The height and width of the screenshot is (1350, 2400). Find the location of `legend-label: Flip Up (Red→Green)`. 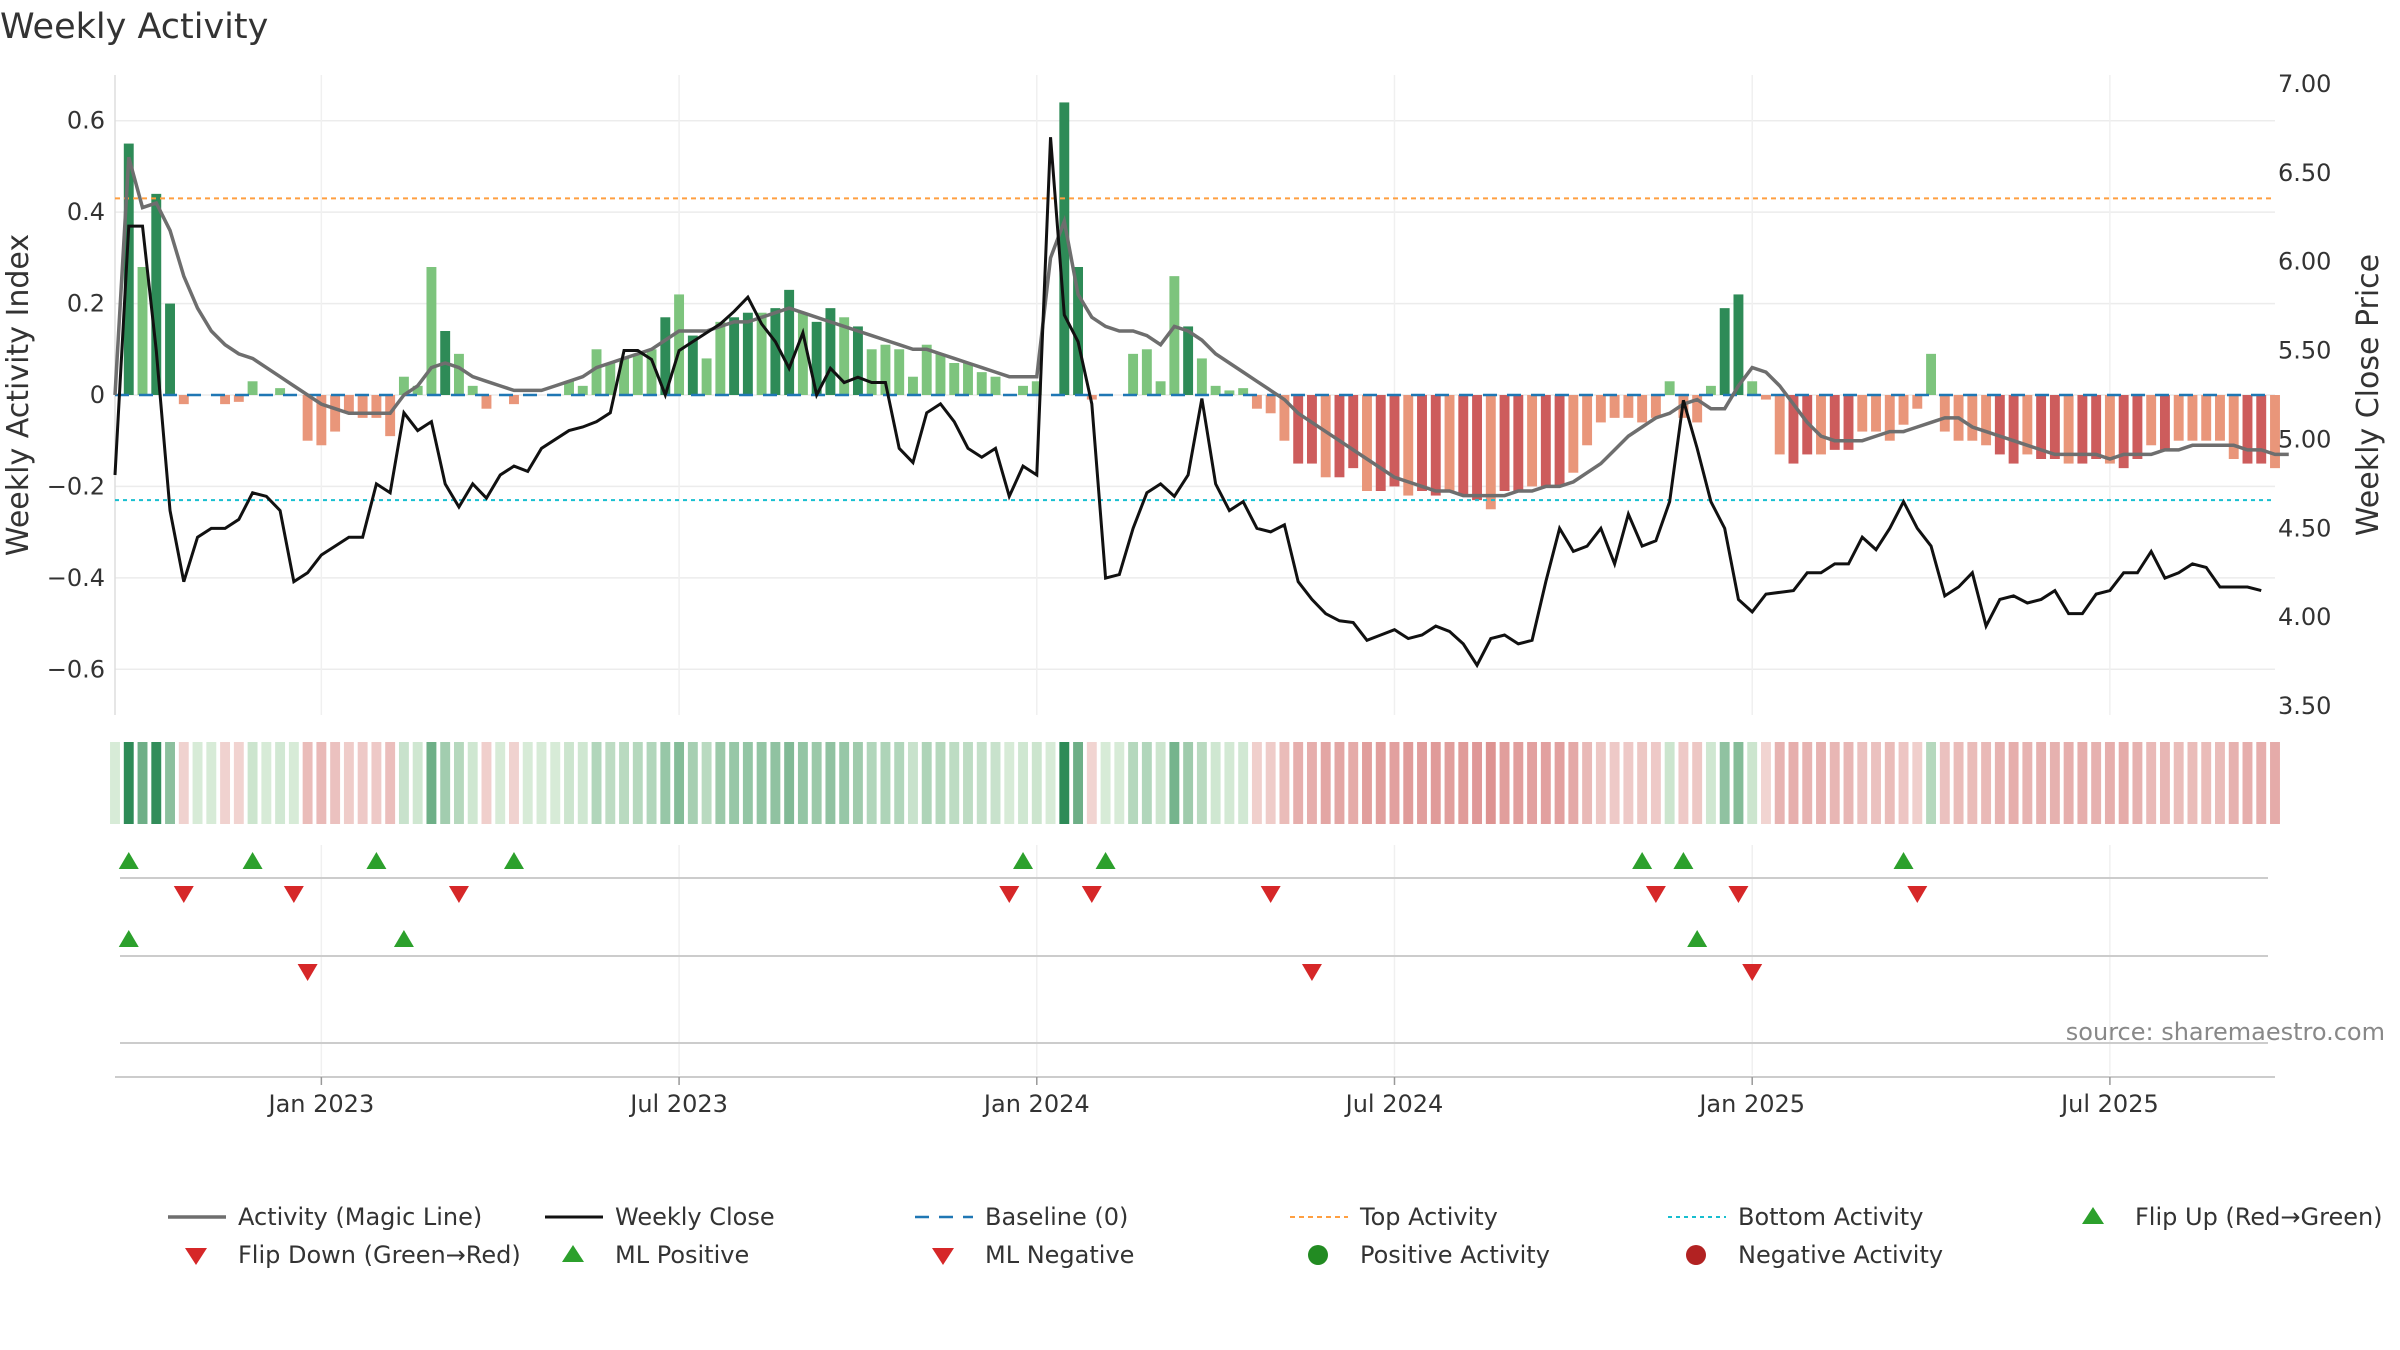

legend-label: Flip Up (Red→Green) is located at coordinates (2259, 1217).